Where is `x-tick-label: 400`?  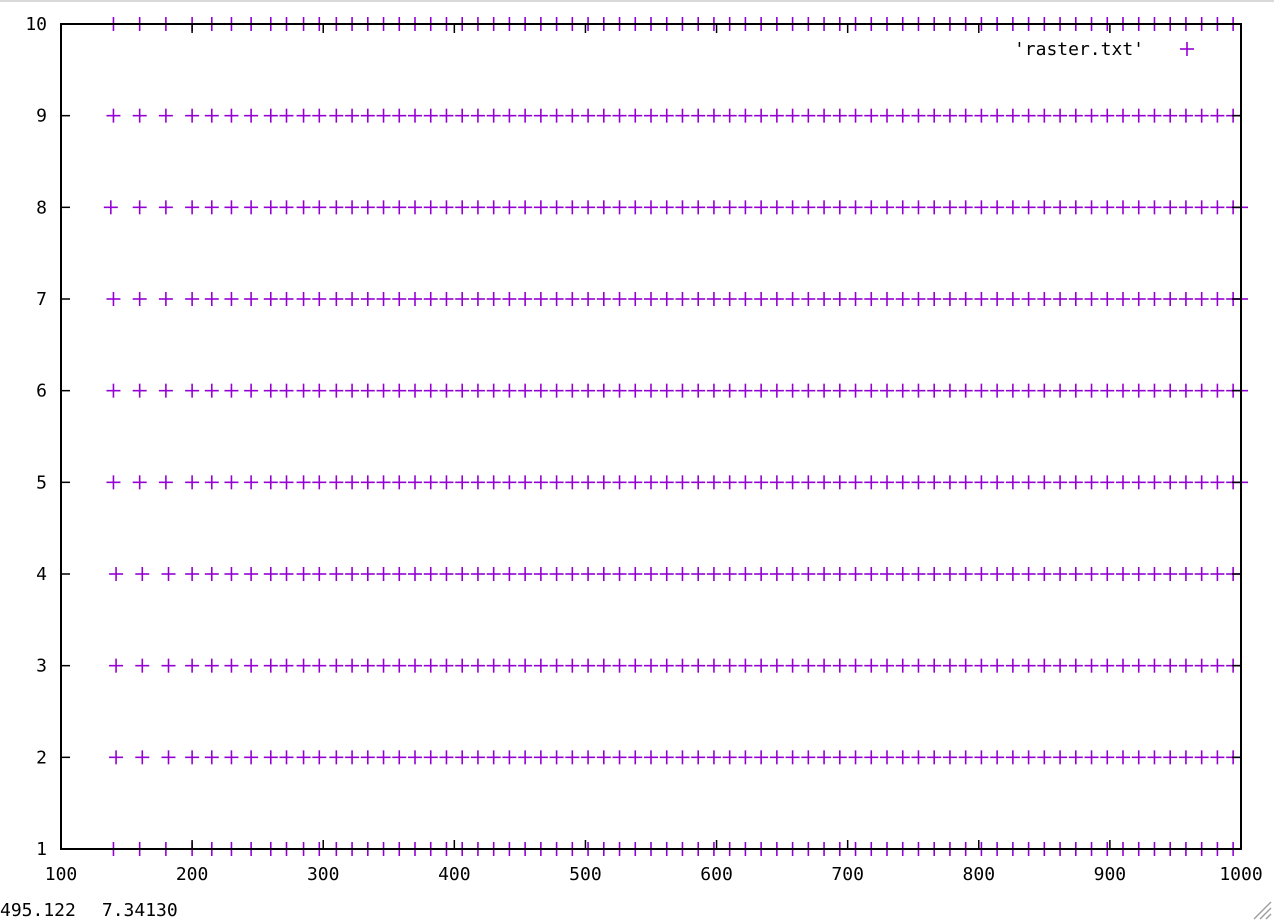
x-tick-label: 400 is located at coordinates (454, 874).